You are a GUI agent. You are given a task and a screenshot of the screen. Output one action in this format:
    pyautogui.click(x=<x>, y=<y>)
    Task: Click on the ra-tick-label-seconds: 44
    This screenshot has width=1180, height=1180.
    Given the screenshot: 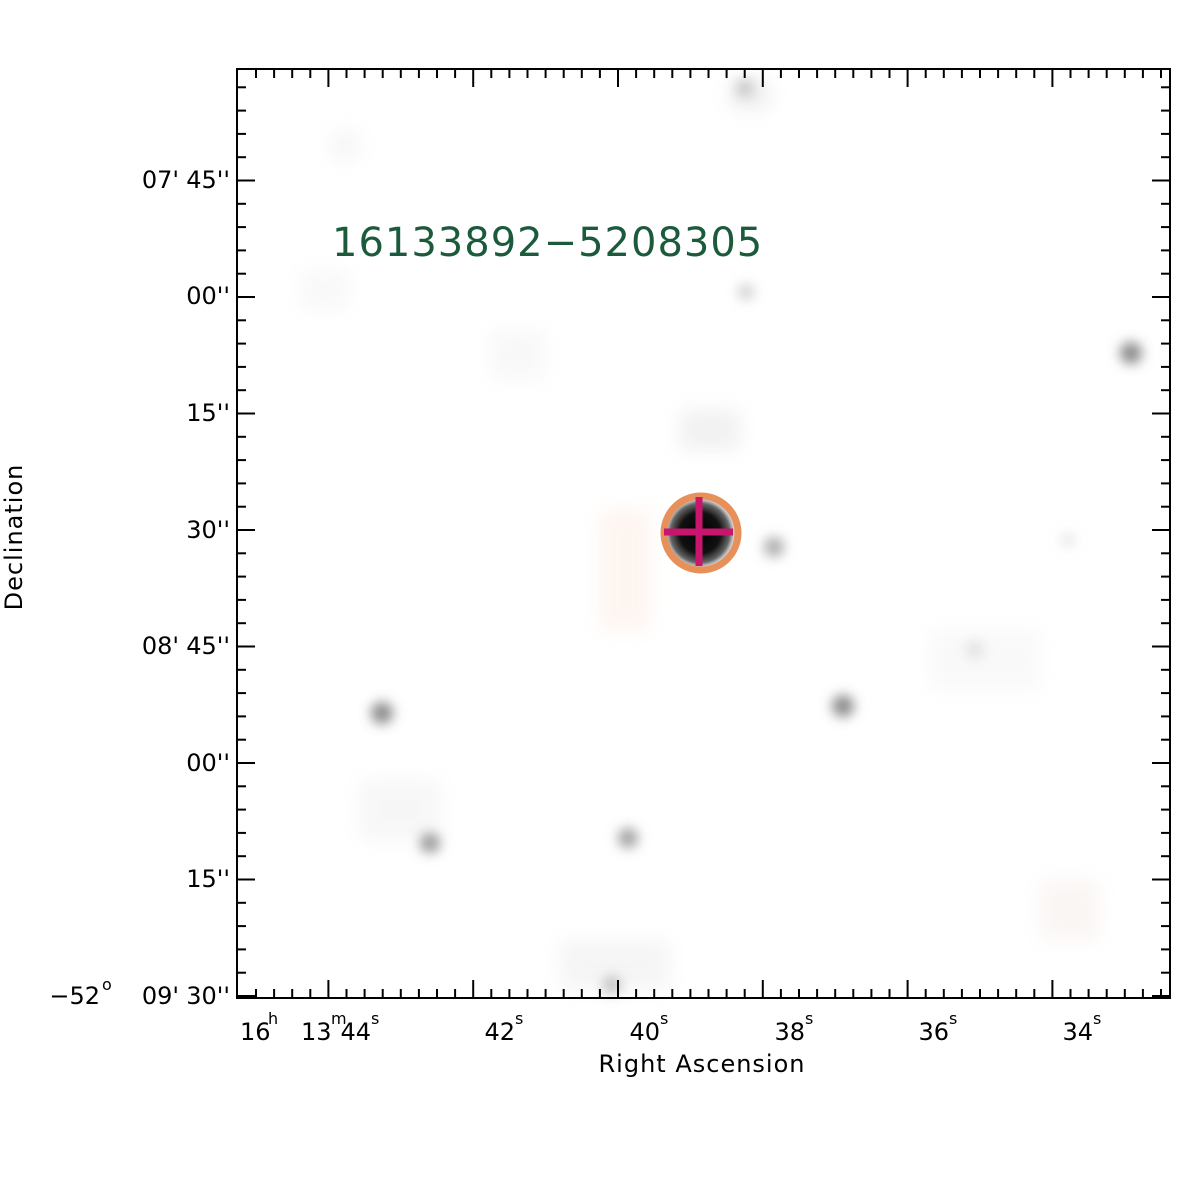 What is the action you would take?
    pyautogui.click(x=355, y=1032)
    